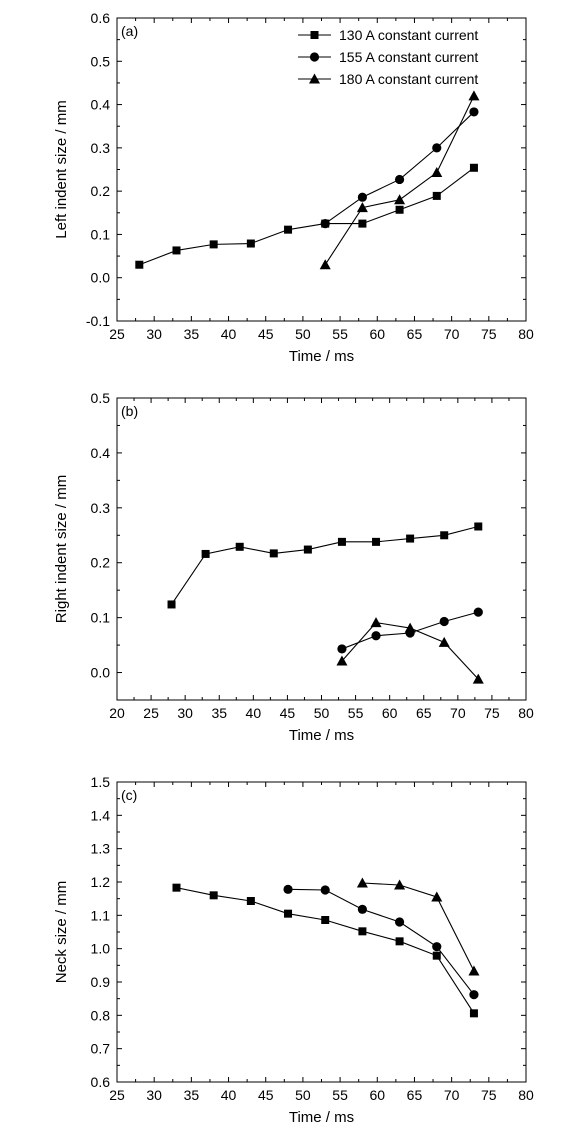 This screenshot has width=562, height=1142. I want to click on x-tick-label: 20, so click(117, 713).